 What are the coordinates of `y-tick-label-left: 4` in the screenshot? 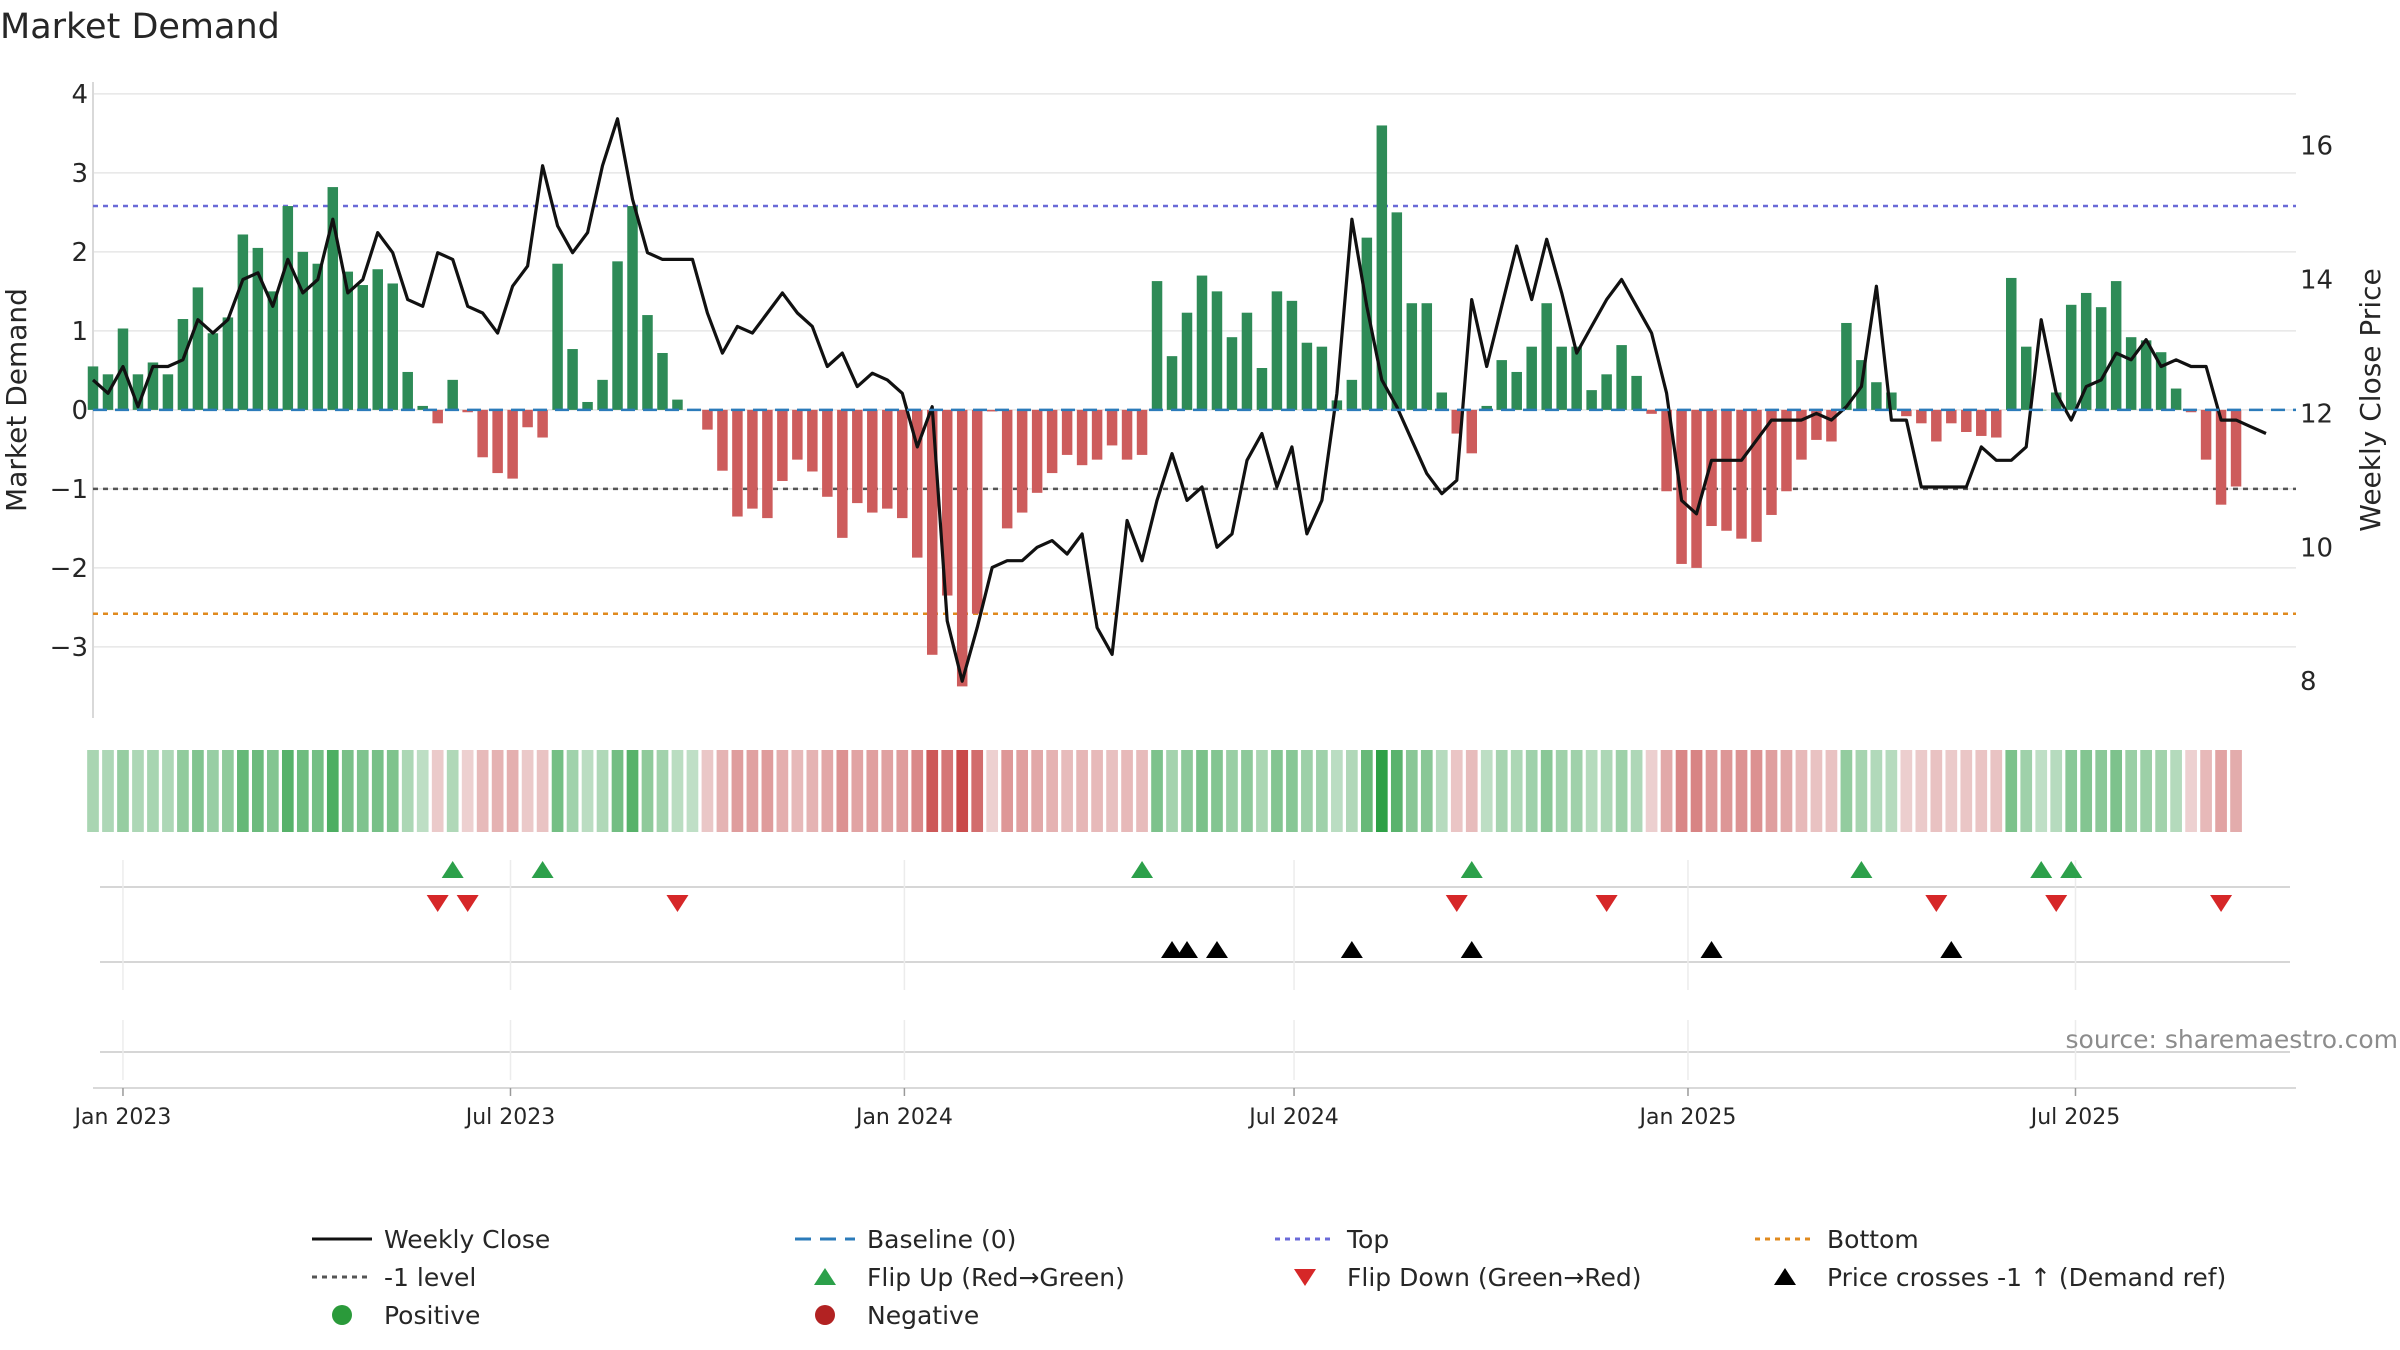 It's located at (79, 95).